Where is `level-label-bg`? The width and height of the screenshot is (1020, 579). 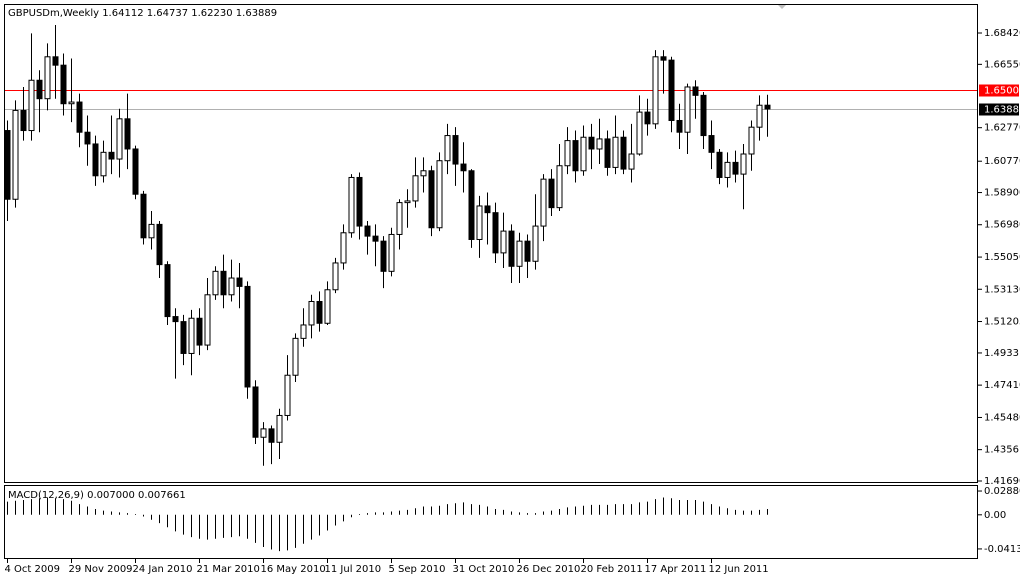
level-label-bg is located at coordinates (999, 90).